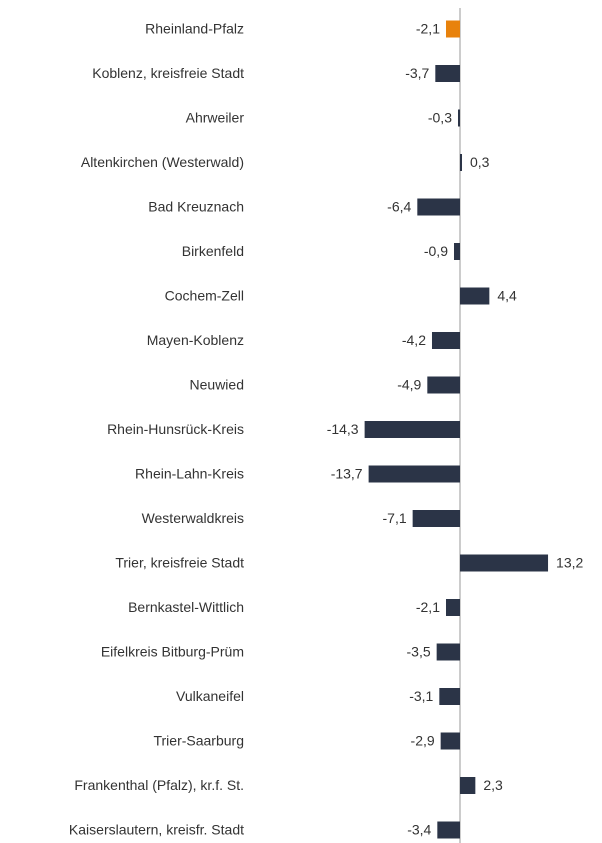 The width and height of the screenshot is (602, 843). I want to click on value-label: -3,1, so click(421, 696).